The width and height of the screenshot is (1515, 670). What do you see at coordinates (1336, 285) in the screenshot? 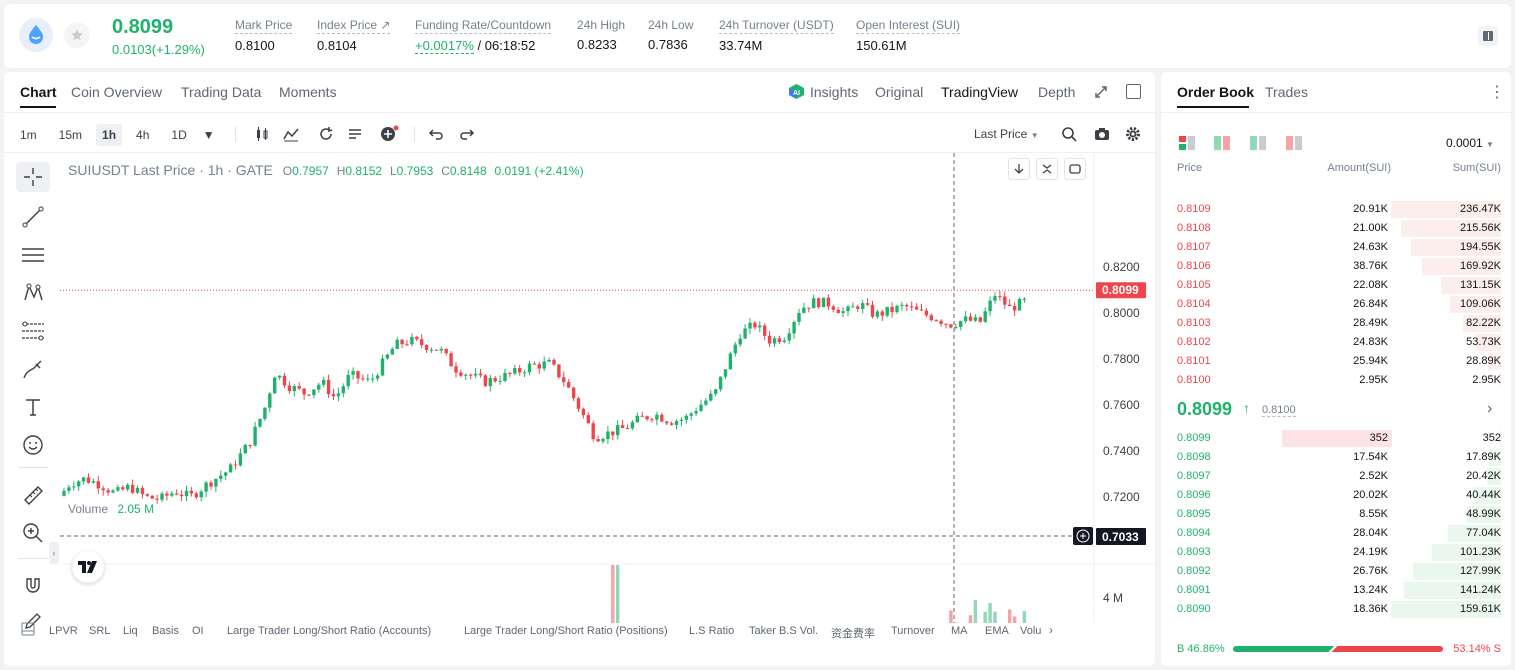
I see `ask-row: 0.8105 22.08K 131.15K` at bounding box center [1336, 285].